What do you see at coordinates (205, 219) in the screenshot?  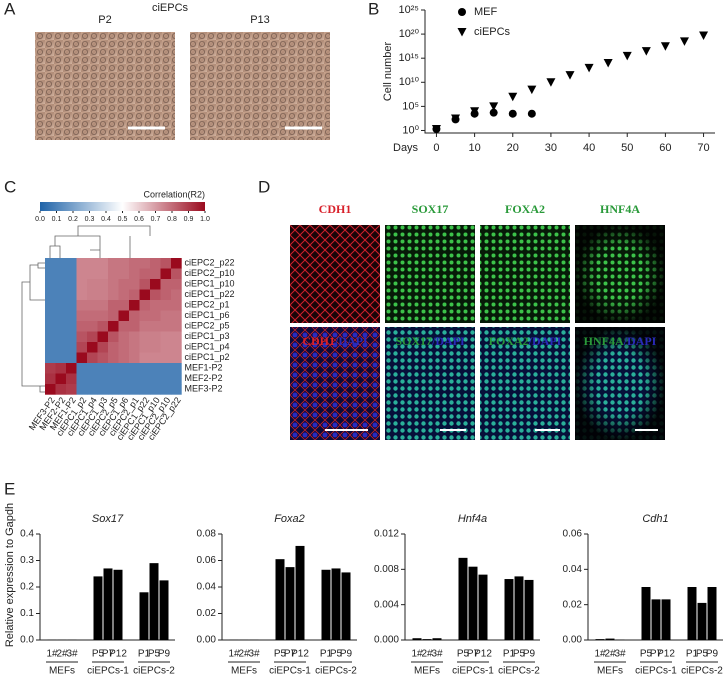 I see `colorbar-tick-label: 1.0` at bounding box center [205, 219].